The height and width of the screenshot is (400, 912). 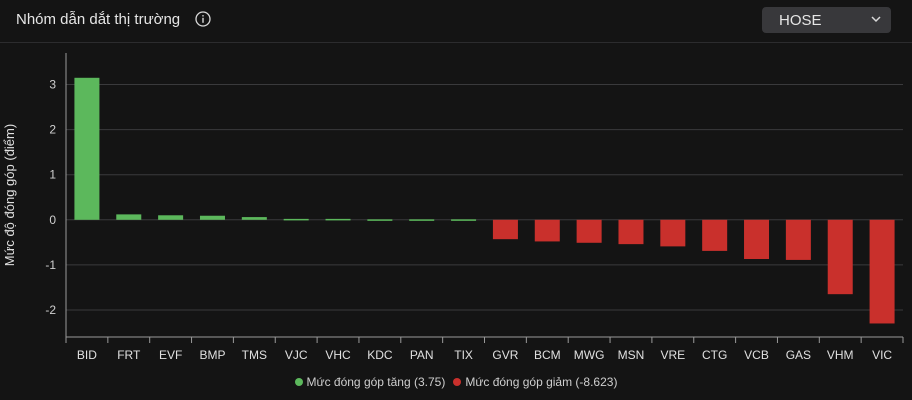 What do you see at coordinates (212, 217) in the screenshot?
I see `bar-bmp` at bounding box center [212, 217].